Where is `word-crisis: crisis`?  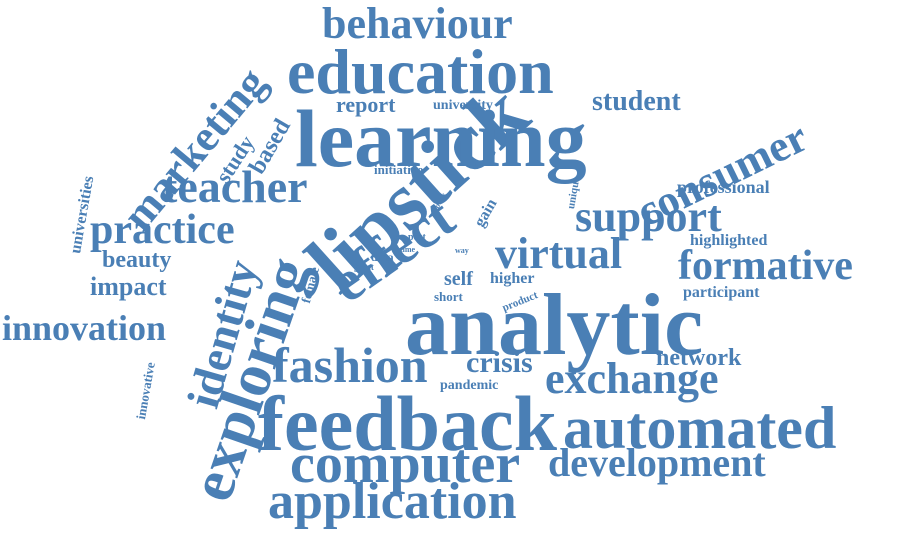 word-crisis: crisis is located at coordinates (499, 362).